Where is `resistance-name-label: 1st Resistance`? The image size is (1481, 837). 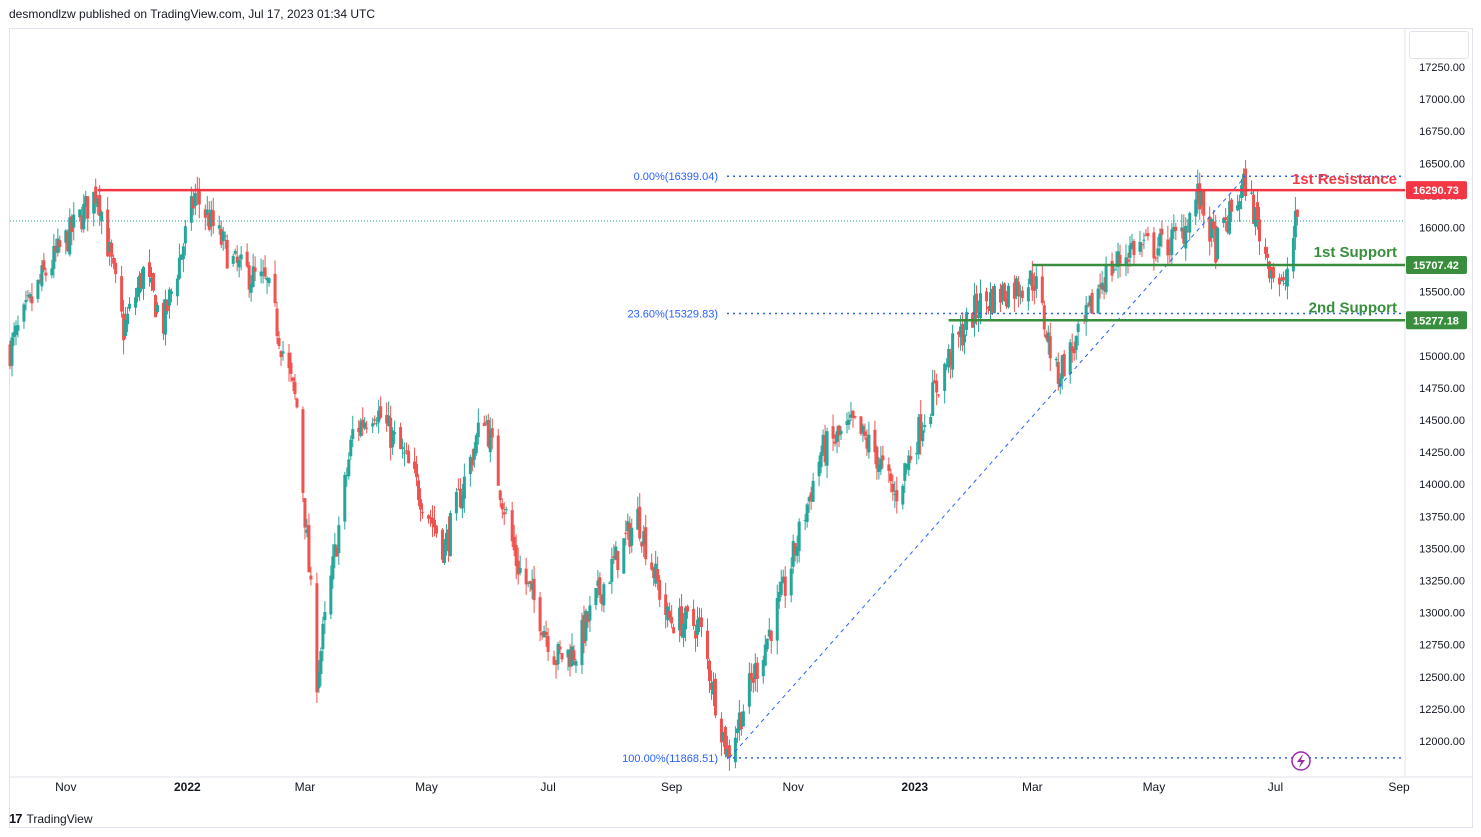 resistance-name-label: 1st Resistance is located at coordinates (1344, 179).